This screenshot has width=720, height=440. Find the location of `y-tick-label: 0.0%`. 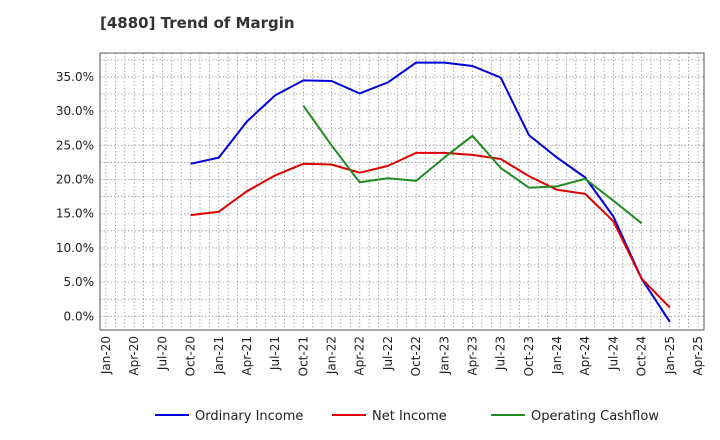

y-tick-label: 0.0% is located at coordinates (79, 316).